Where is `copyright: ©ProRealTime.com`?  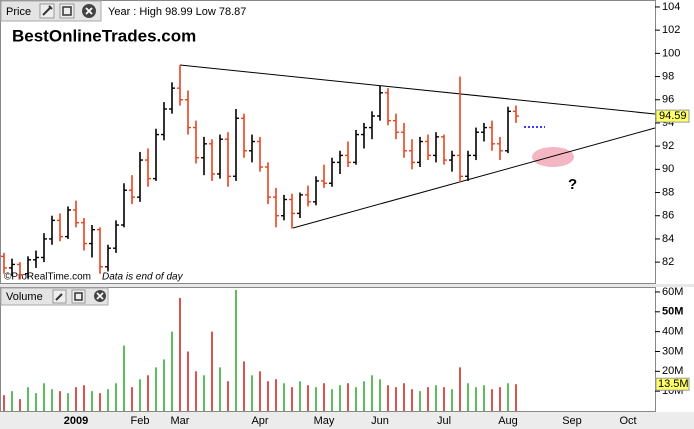 copyright: ©ProRealTime.com is located at coordinates (47, 277).